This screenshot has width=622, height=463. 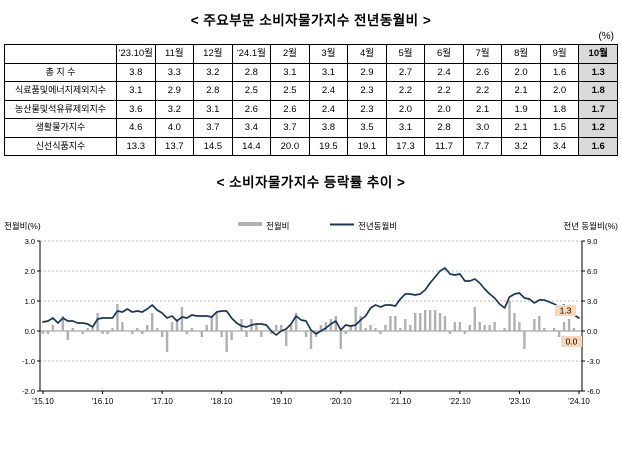 What do you see at coordinates (251, 146) in the screenshot?
I see `value-cell: 14.4` at bounding box center [251, 146].